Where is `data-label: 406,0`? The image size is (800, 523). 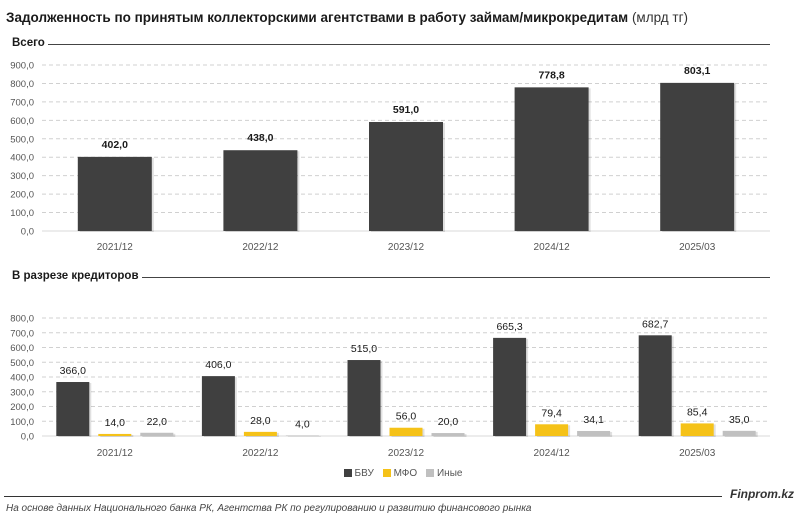
data-label: 406,0 is located at coordinates (218, 365).